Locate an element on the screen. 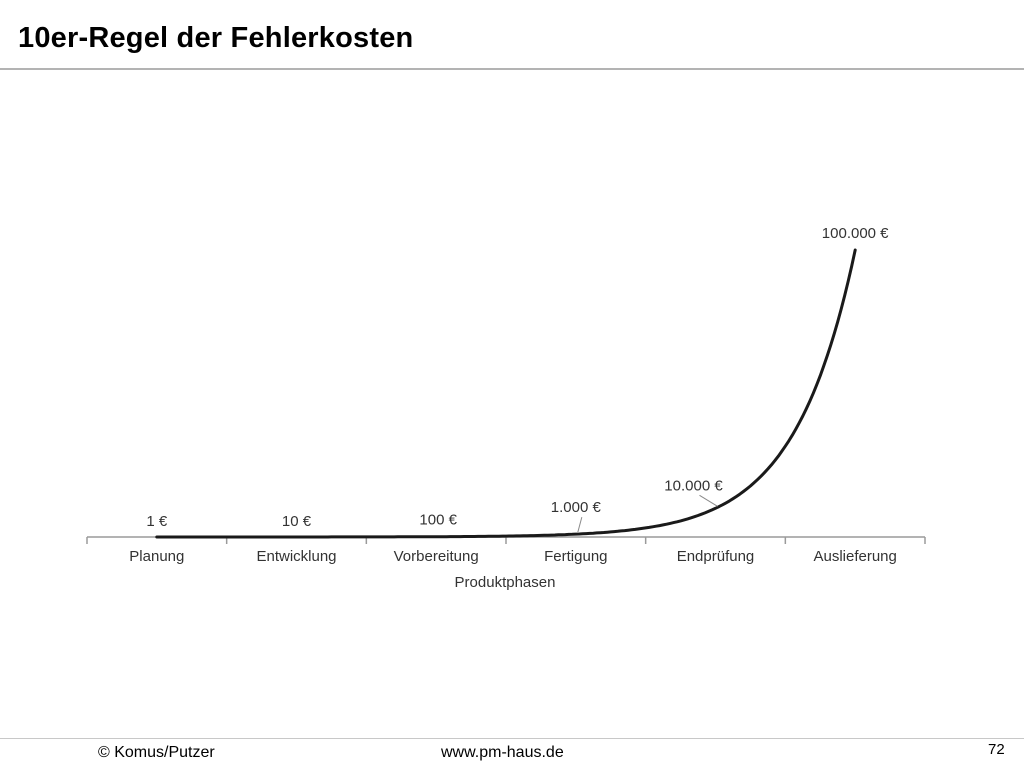 Image resolution: width=1024 pixels, height=768 pixels. footer-divider is located at coordinates (512, 738).